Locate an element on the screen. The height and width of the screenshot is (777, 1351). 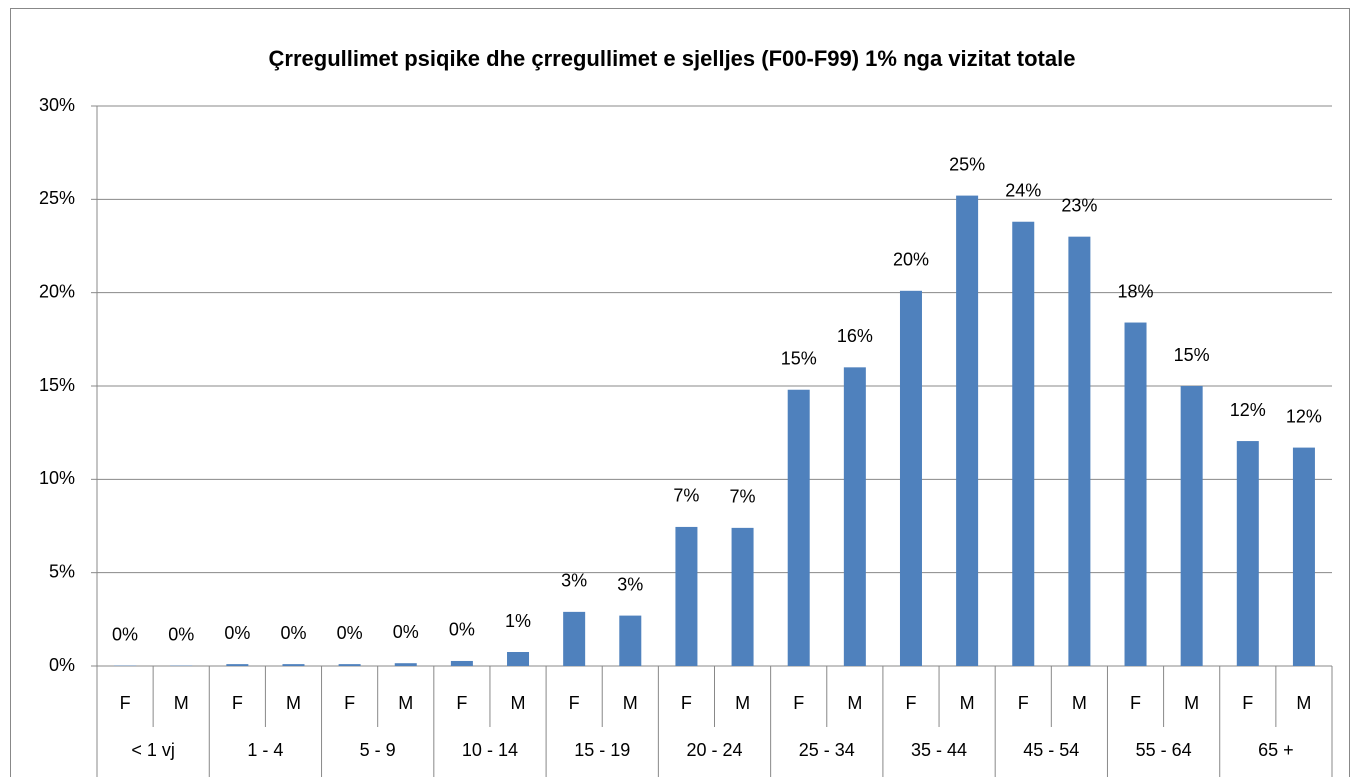
data-label: 20% is located at coordinates (911, 260).